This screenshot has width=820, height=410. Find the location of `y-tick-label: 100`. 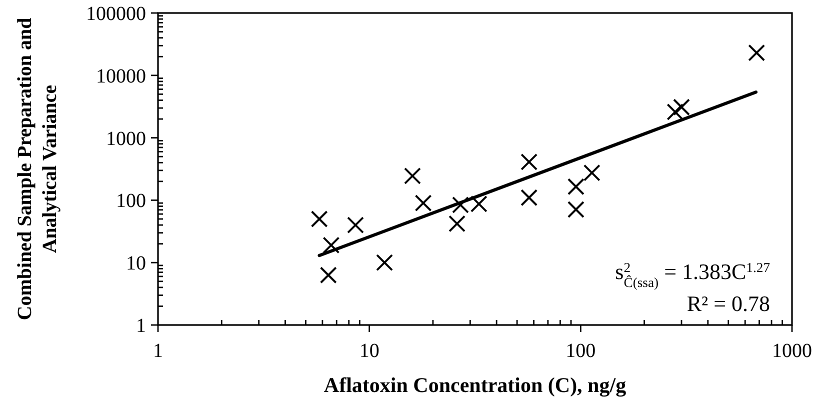

y-tick-label: 100 is located at coordinates (131, 201).